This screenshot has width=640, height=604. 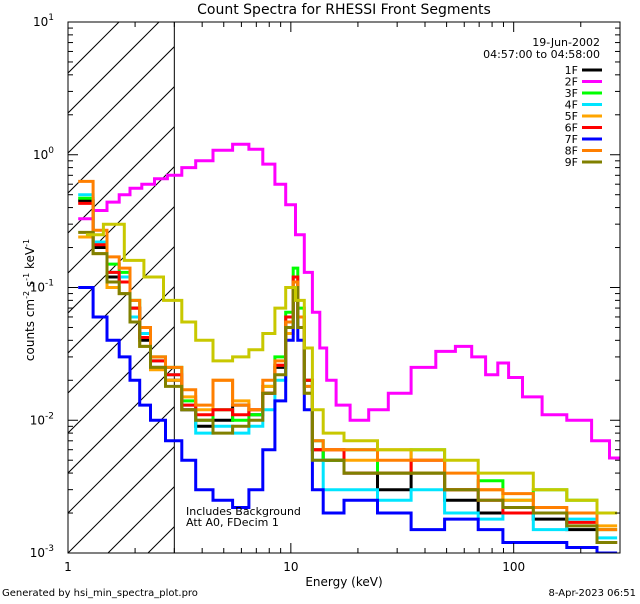 I want to click on legend-label: 7F, so click(x=571, y=139).